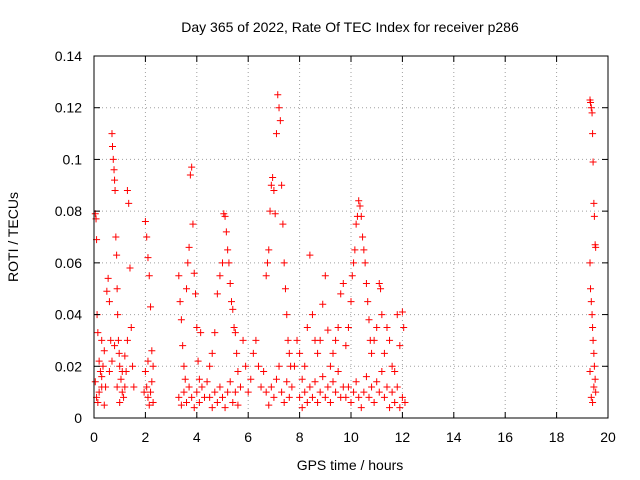 This screenshot has width=640, height=480. Describe the element at coordinates (505, 437) in the screenshot. I see `x-tick-label: 16` at that location.